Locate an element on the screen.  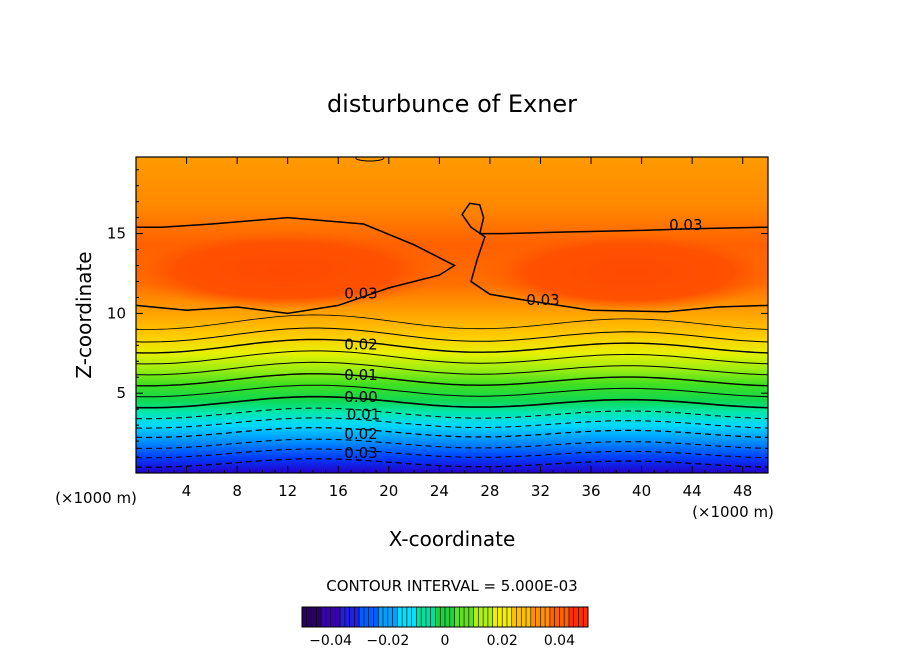
x-unit-left: (×1000 m) is located at coordinates (96, 498).